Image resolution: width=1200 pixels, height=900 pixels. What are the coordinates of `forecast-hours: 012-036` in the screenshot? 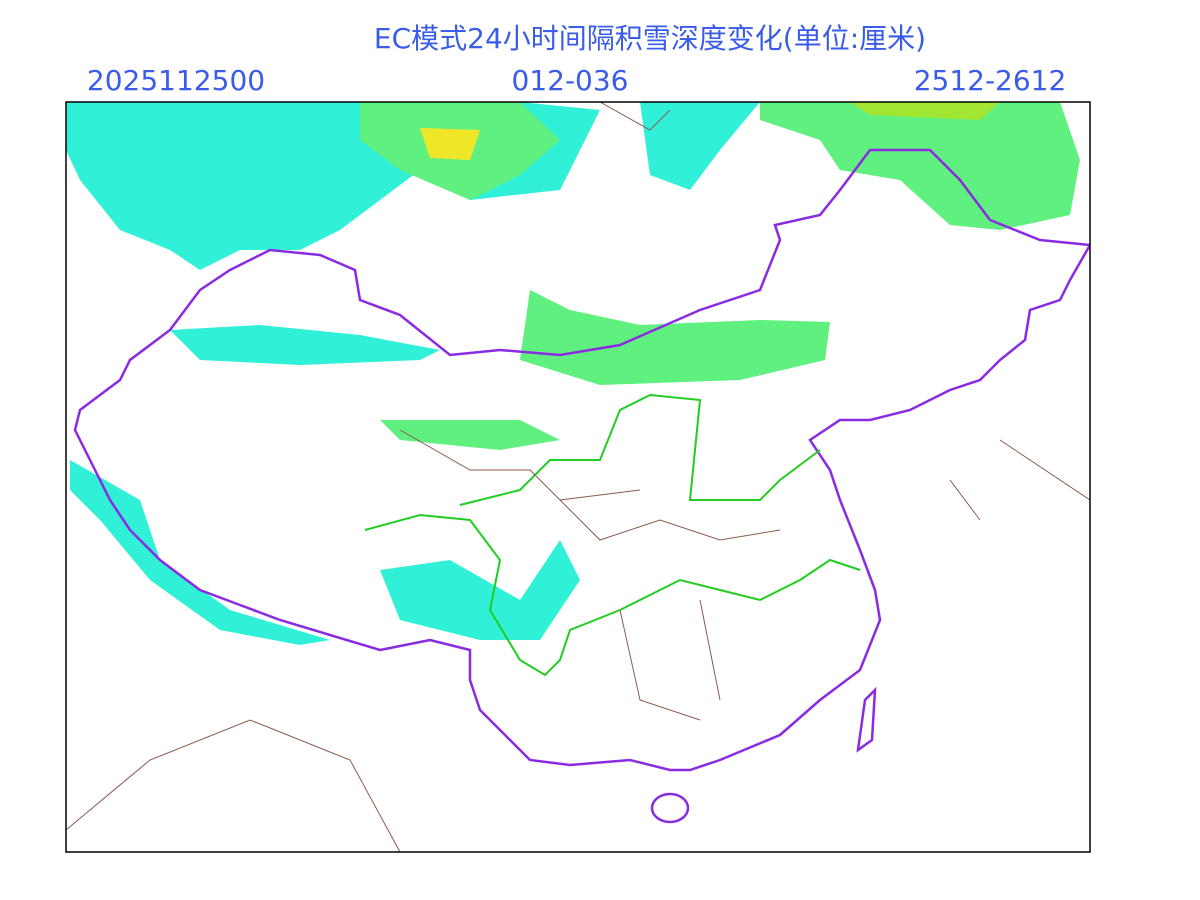 It's located at (570, 80).